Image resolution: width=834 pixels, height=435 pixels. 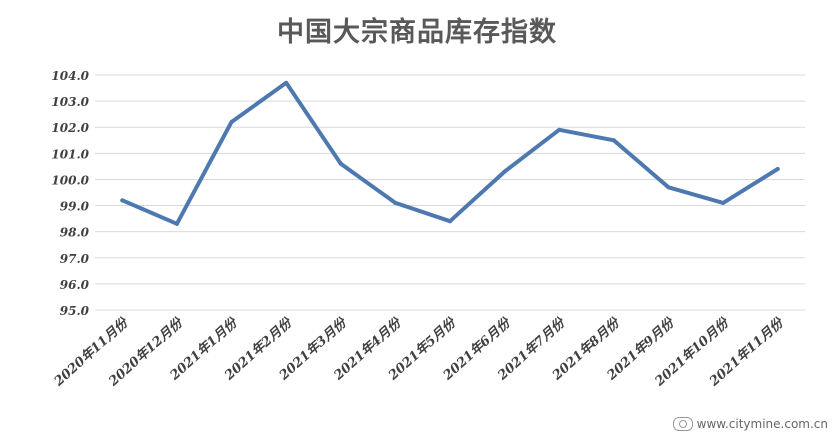 What do you see at coordinates (75, 233) in the screenshot?
I see `y-tick-label: 98.0` at bounding box center [75, 233].